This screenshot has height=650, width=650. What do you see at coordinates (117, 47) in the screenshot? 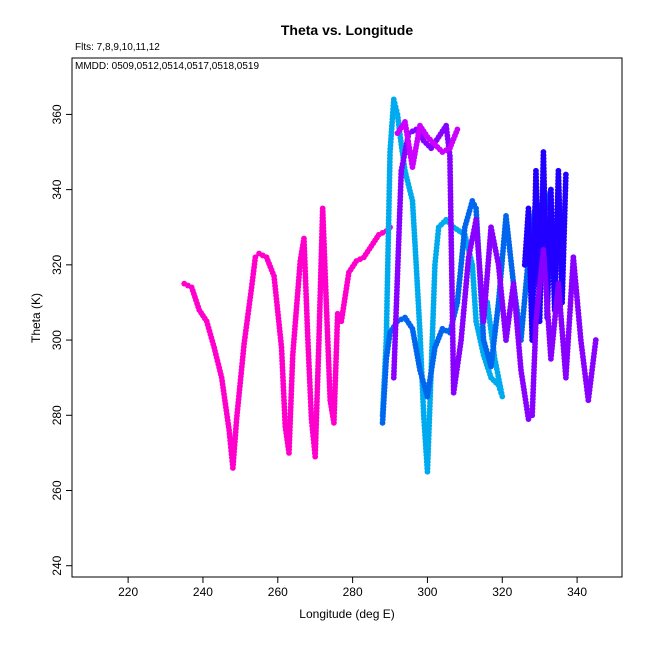
I see `flights-annotation: Flts: 7,8,9,10,11,12` at bounding box center [117, 47].